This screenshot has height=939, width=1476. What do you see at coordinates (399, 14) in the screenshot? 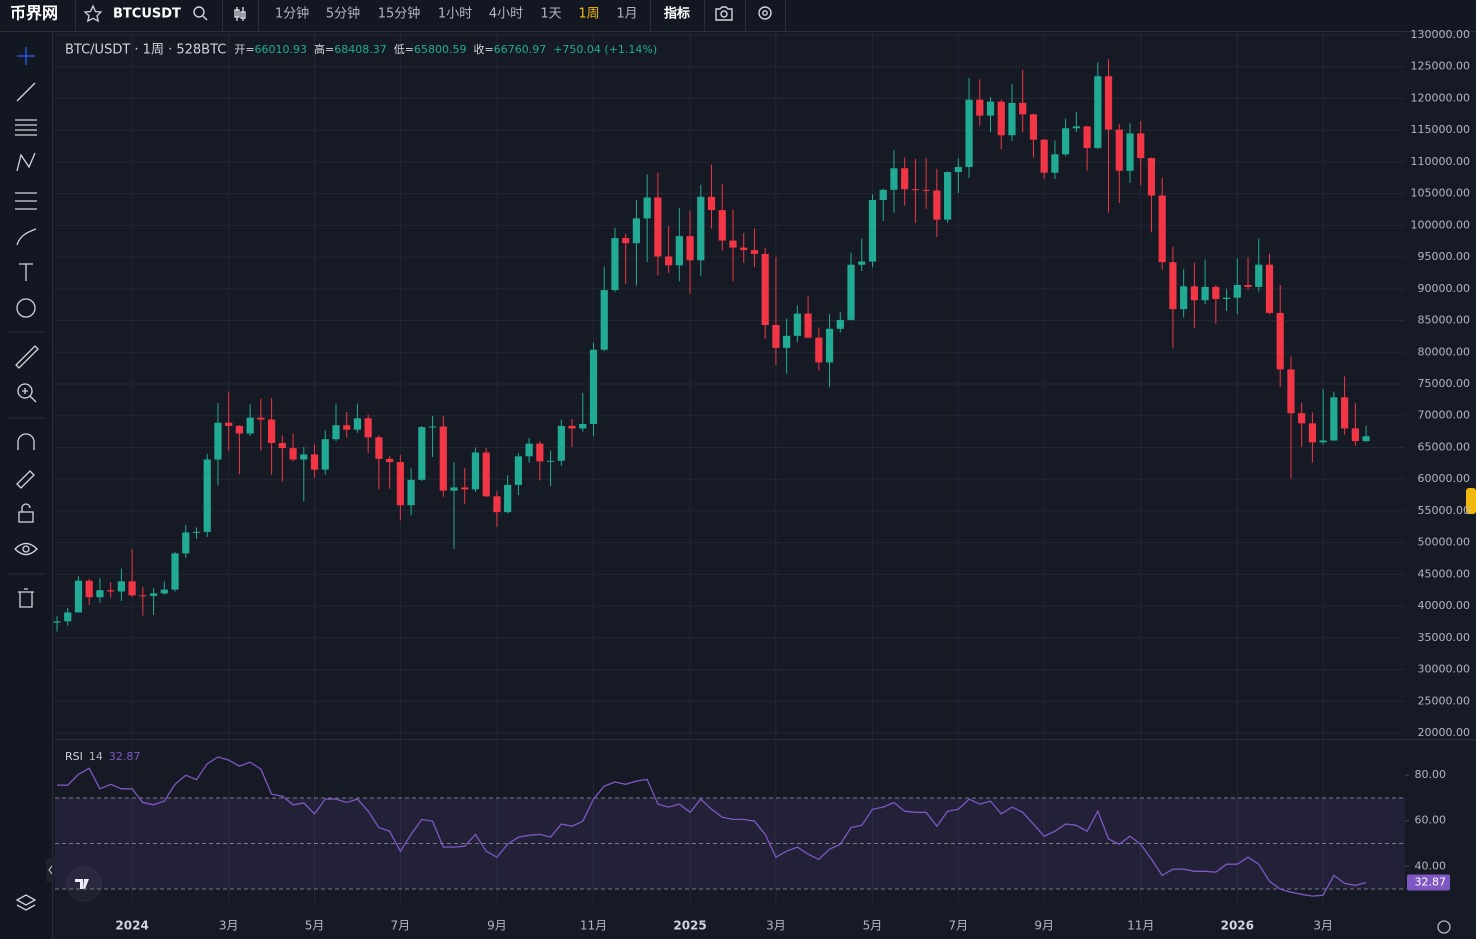
I see `interval-button: 15分钟` at bounding box center [399, 14].